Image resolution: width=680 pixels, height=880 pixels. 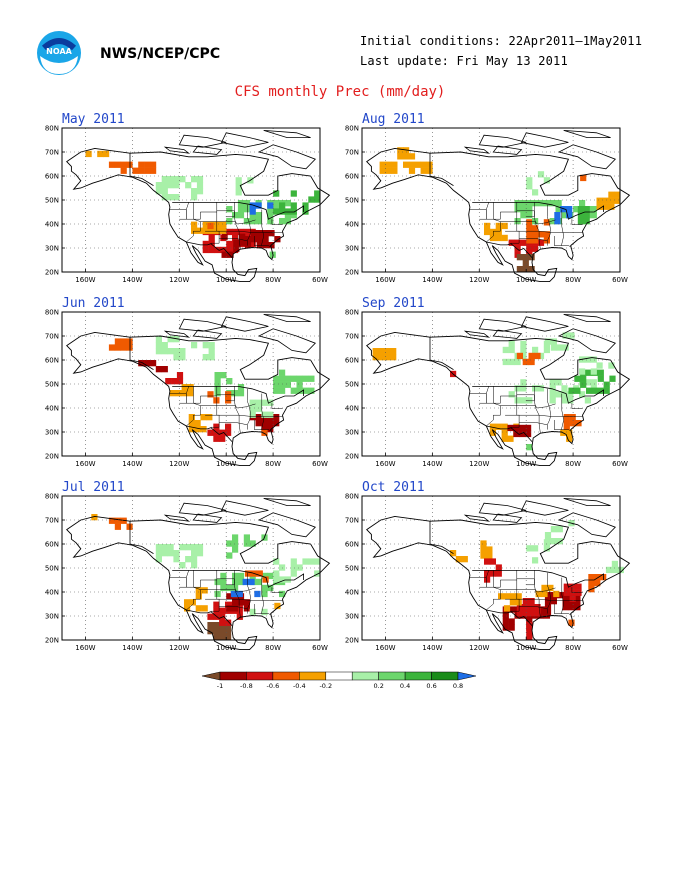 What do you see at coordinates (352, 497) in the screenshot?
I see `lat-tick-label: 80N` at bounding box center [352, 497].